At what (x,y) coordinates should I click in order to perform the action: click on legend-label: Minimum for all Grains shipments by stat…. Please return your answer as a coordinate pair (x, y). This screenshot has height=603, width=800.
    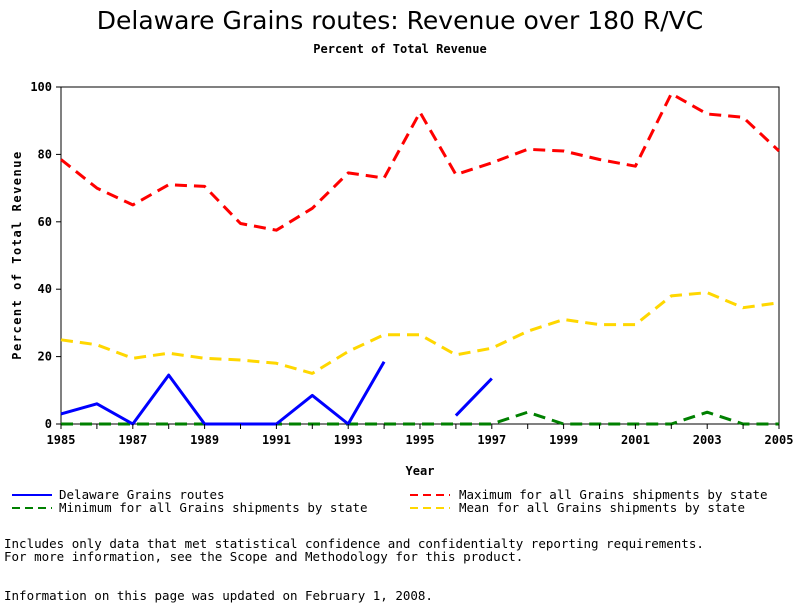
    Looking at the image, I should click on (213, 507).